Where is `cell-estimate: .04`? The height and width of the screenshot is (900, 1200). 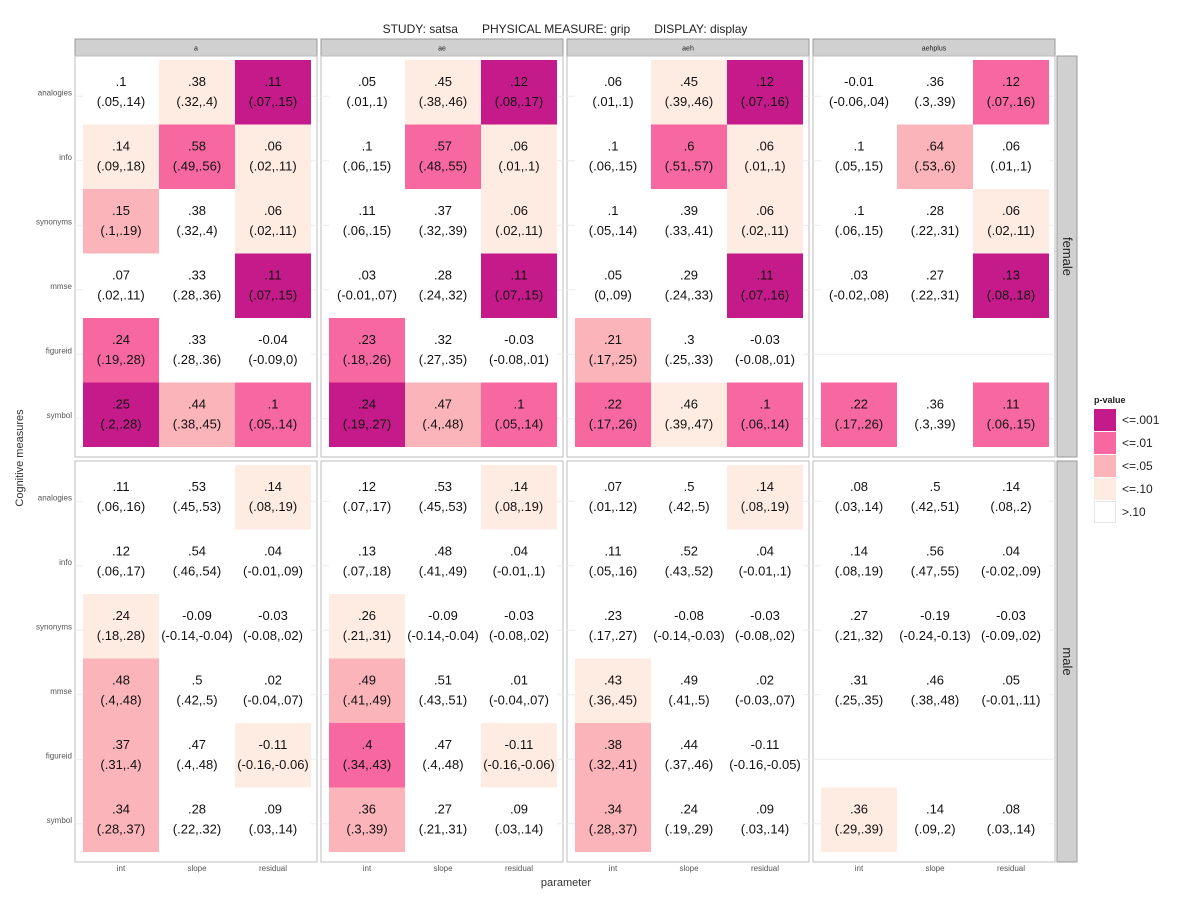 cell-estimate: .04 is located at coordinates (765, 551).